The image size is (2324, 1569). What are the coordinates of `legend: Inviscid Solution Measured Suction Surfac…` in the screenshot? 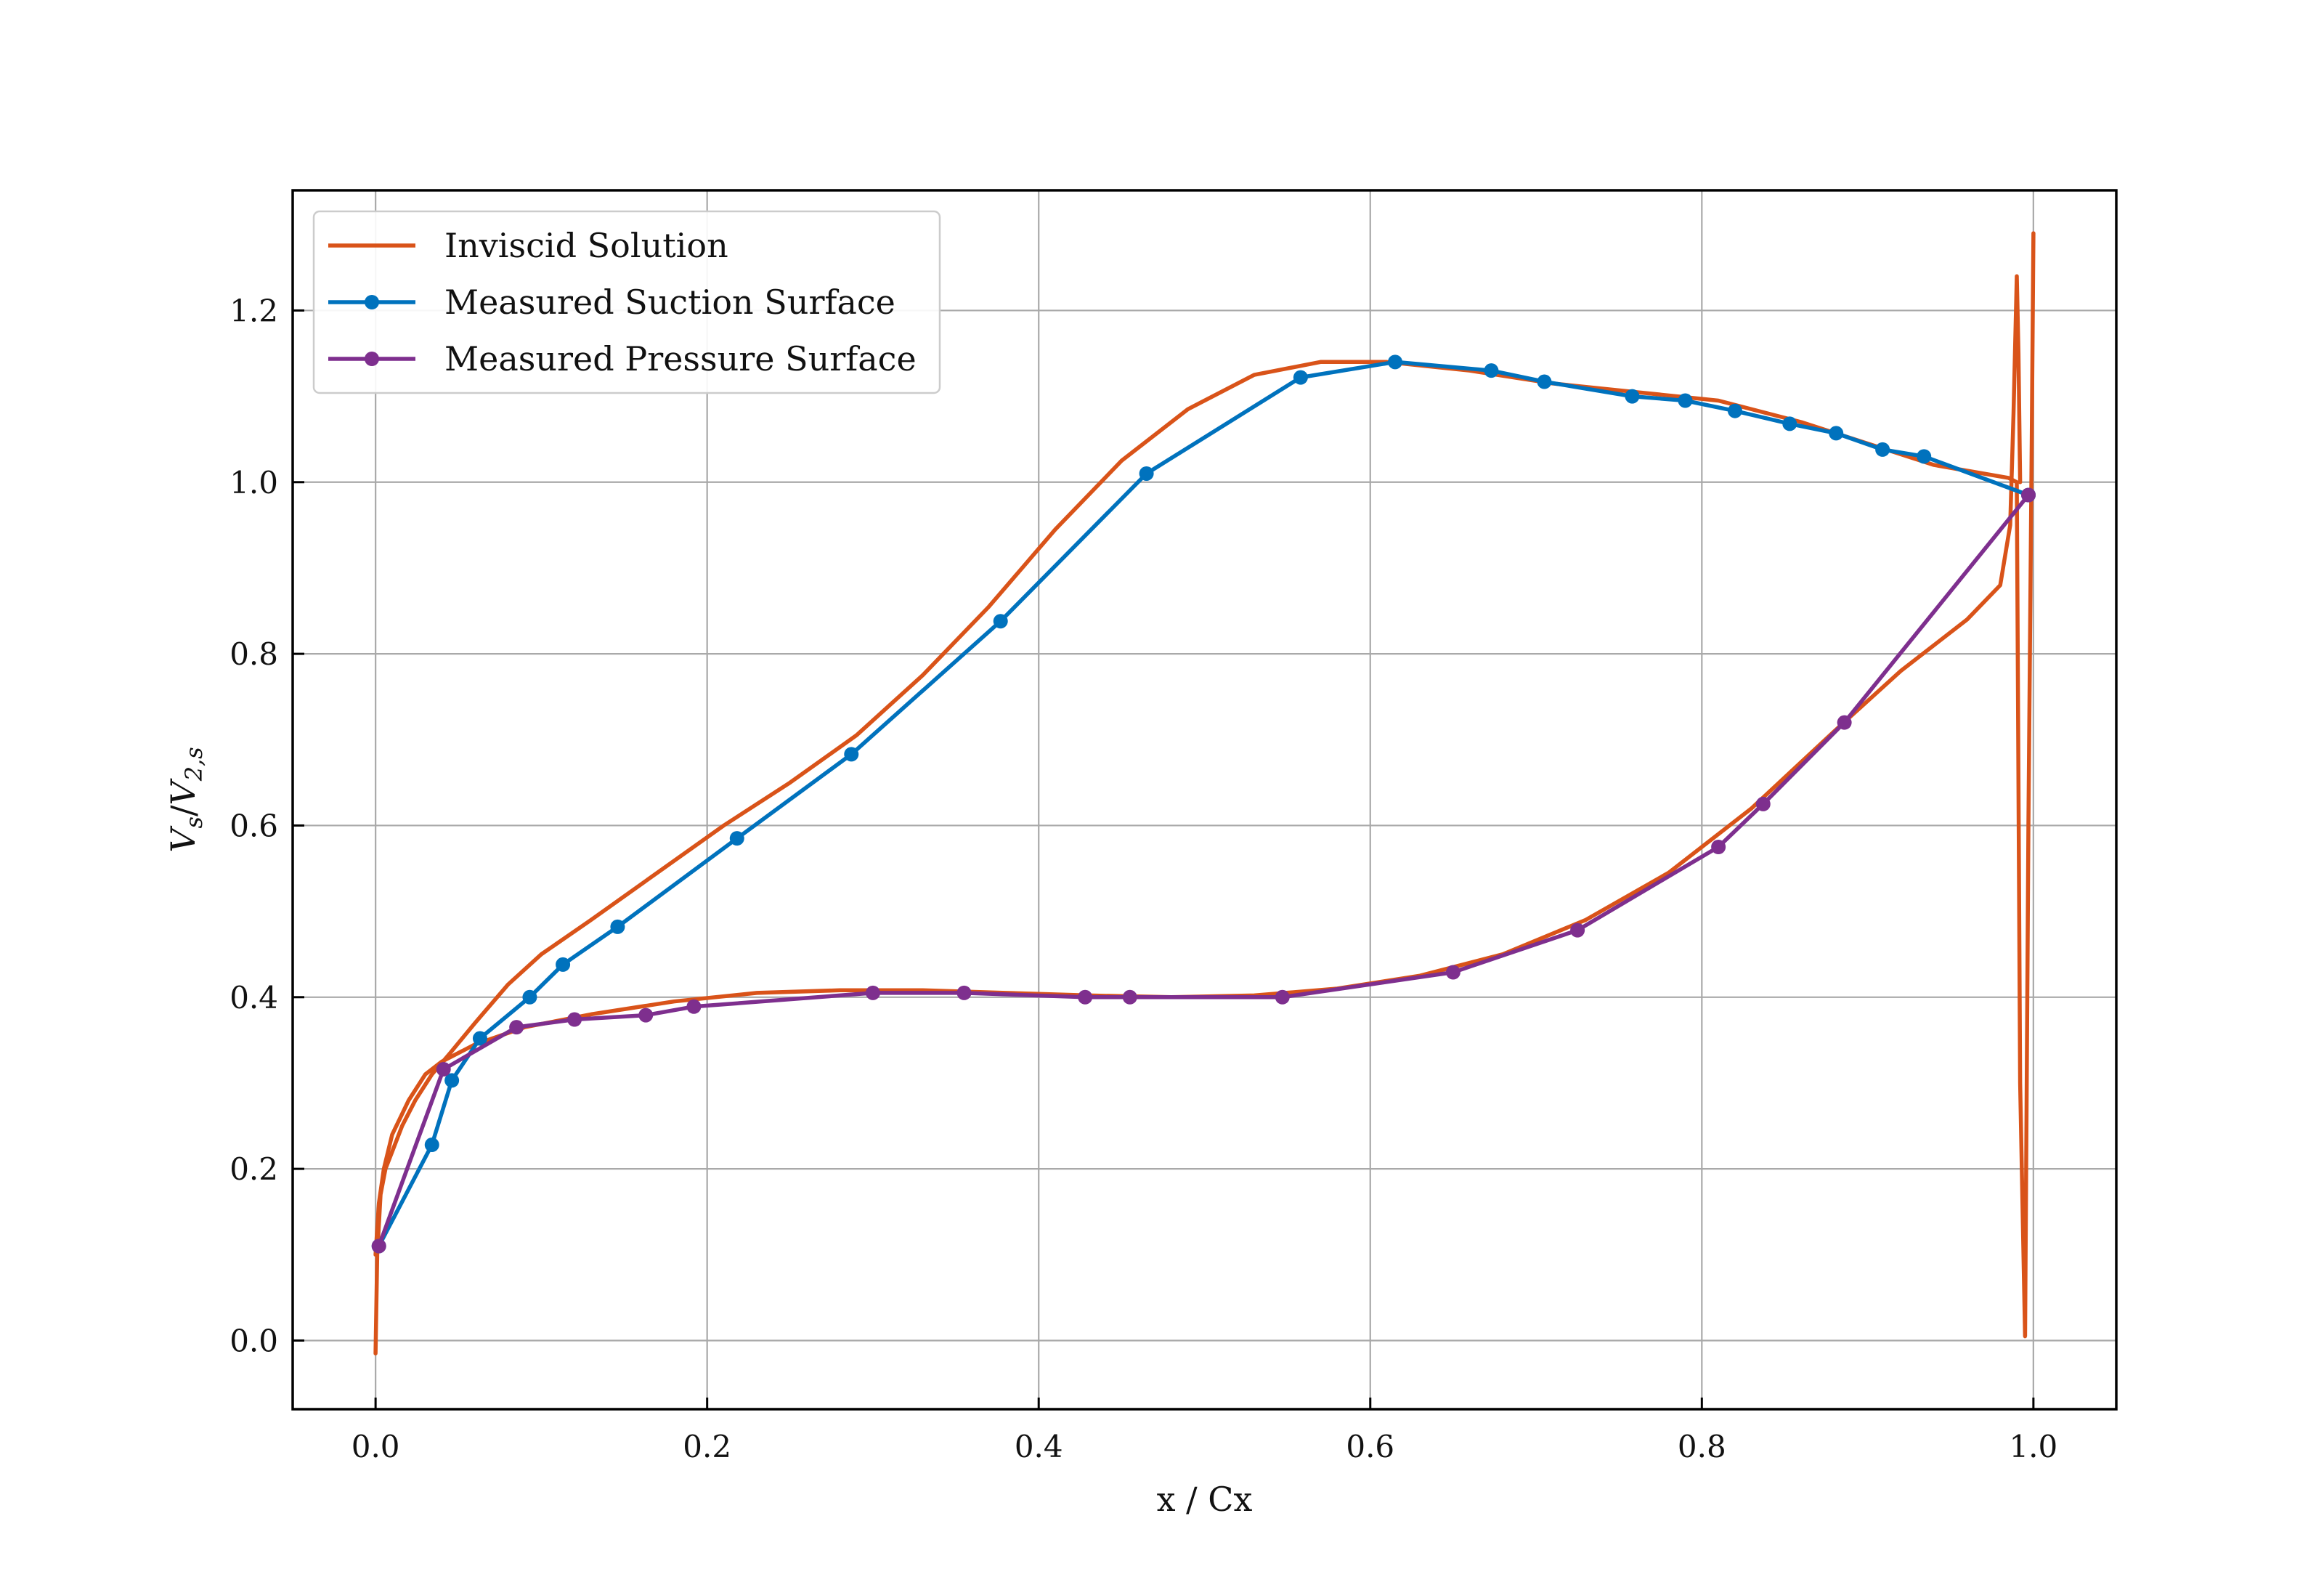 It's located at (626, 302).